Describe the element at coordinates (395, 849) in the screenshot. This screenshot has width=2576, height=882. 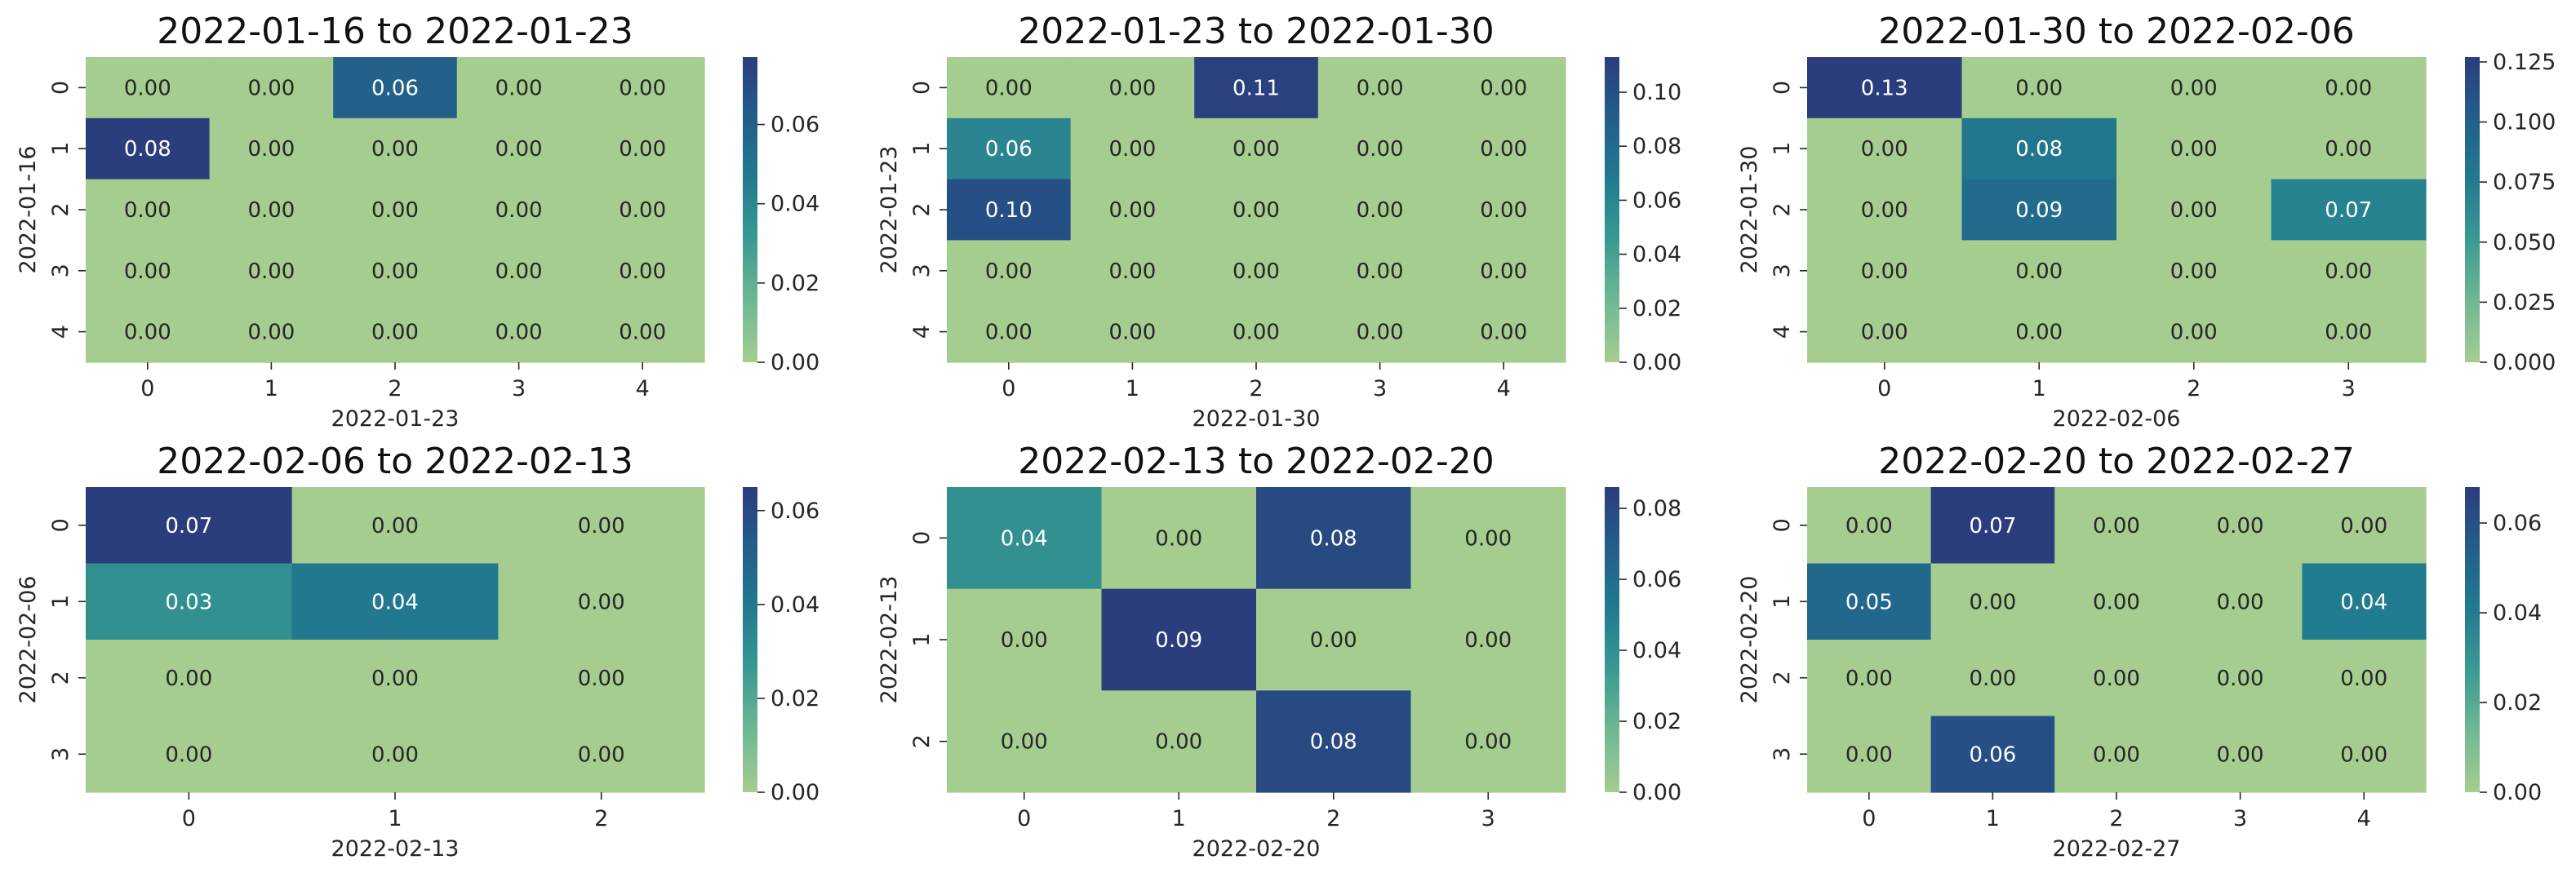
I see `x-axis-label: 2022-02-13` at that location.